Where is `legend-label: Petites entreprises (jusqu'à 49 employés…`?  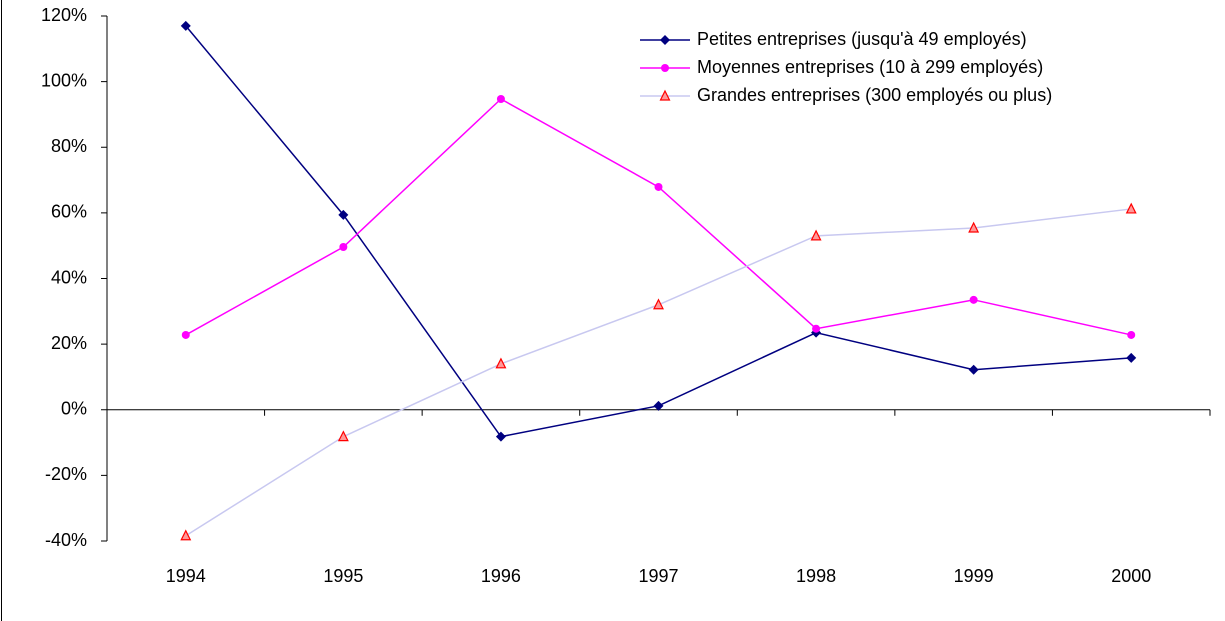
legend-label: Petites entreprises (jusqu'à 49 employés… is located at coordinates (862, 39).